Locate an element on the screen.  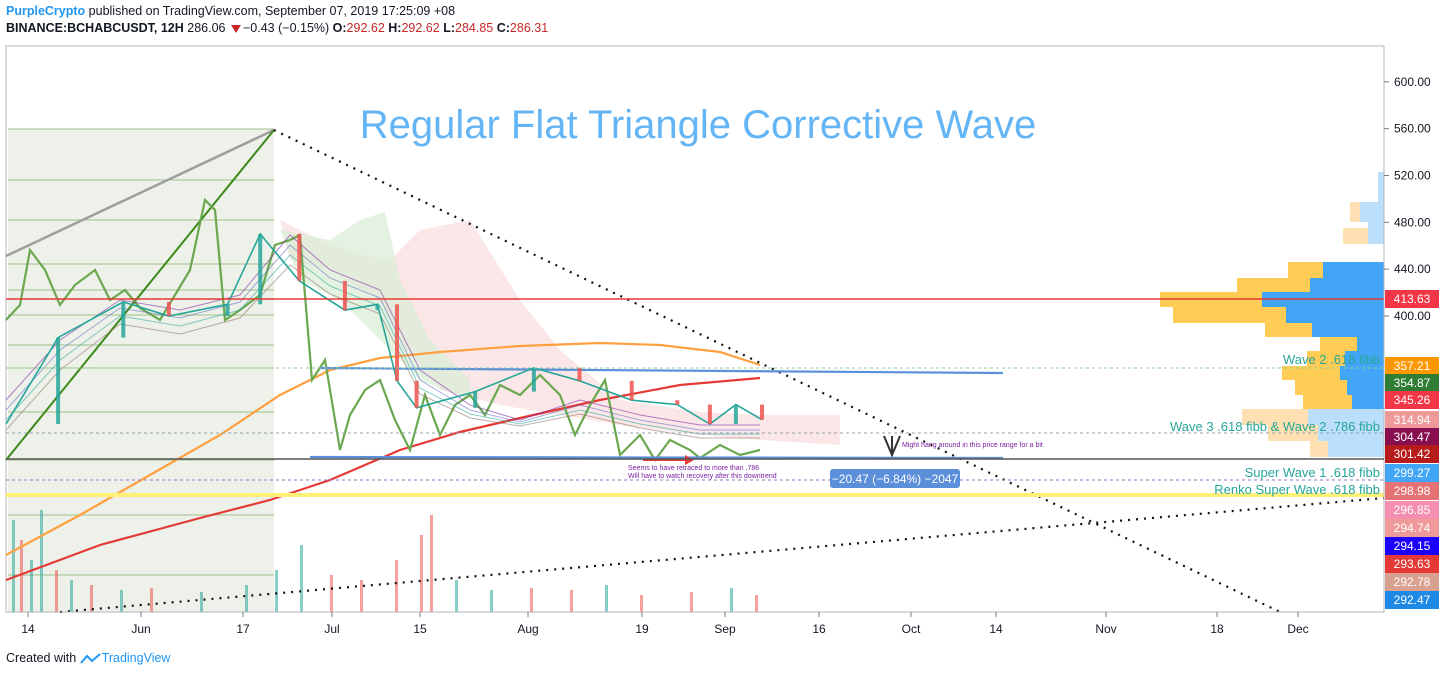
created-with-text: Created with is located at coordinates (41, 658).